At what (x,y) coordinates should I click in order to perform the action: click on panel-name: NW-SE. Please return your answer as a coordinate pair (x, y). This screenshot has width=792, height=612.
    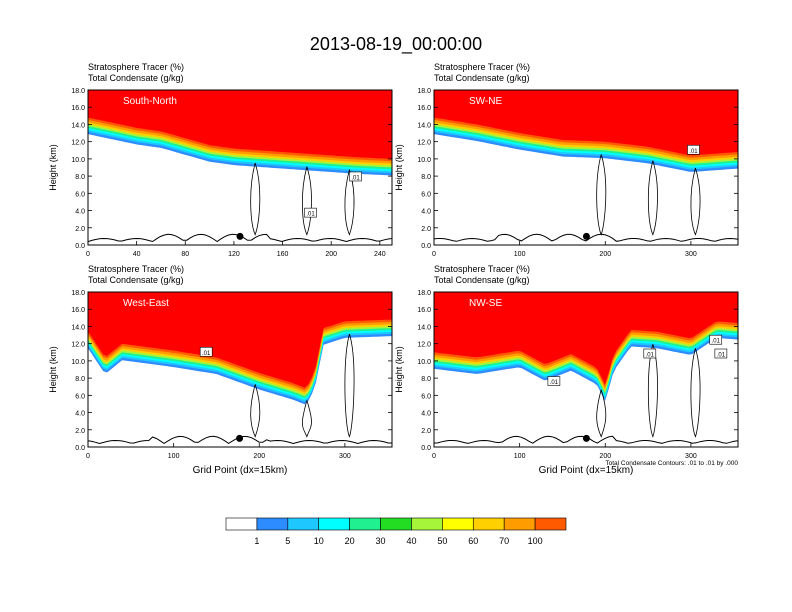
    Looking at the image, I should click on (485, 303).